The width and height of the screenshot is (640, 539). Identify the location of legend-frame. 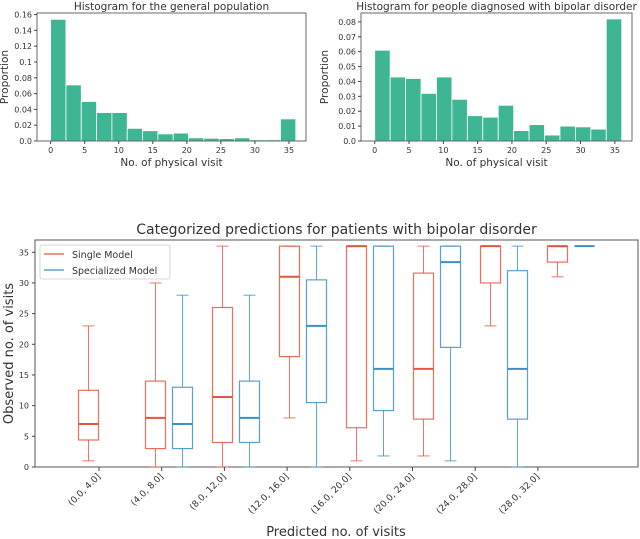
(105, 262).